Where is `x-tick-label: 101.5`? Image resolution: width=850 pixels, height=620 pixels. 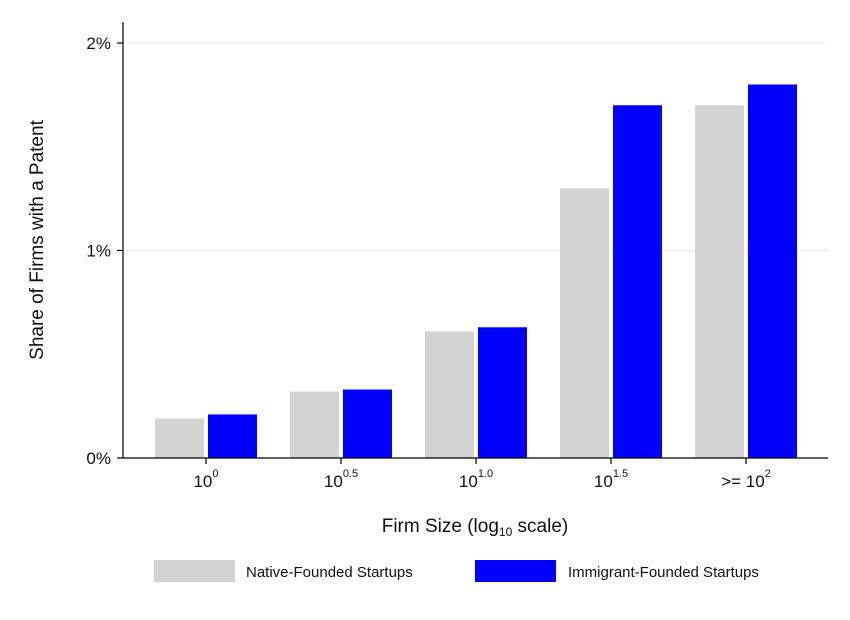
x-tick-label: 101.5 is located at coordinates (611, 479).